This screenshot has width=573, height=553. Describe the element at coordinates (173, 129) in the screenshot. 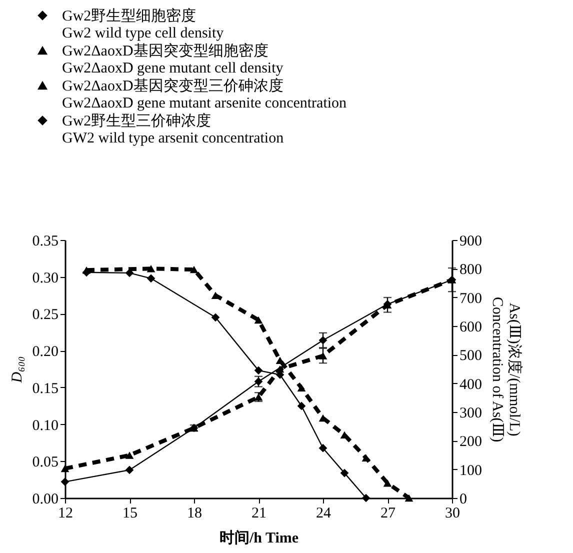

I see `legend-label: Gw2野生型三价砷浓度 GW2 wild type arsenit concentration` at that location.